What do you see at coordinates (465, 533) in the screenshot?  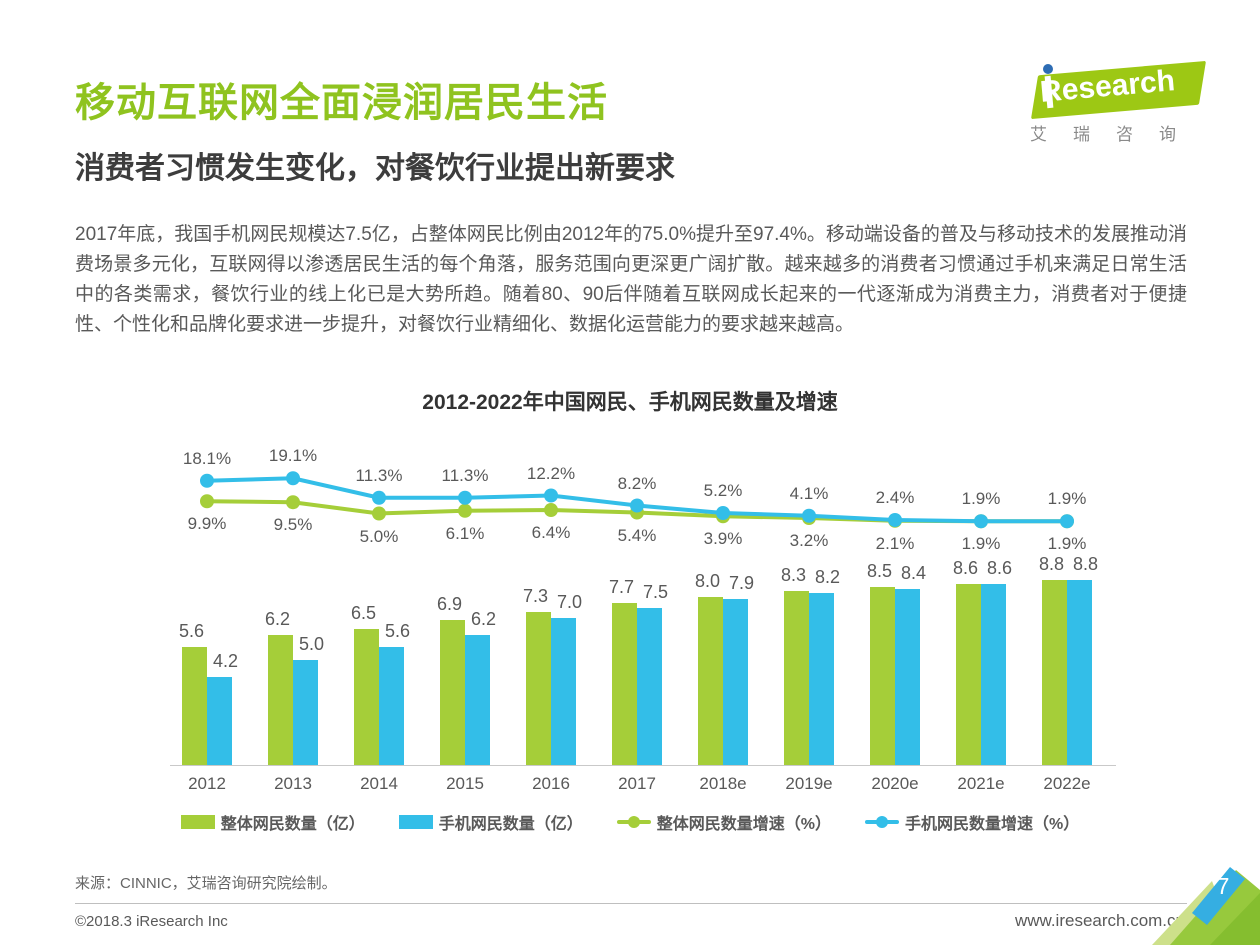 I see `growth-value-label: 6.1%` at bounding box center [465, 533].